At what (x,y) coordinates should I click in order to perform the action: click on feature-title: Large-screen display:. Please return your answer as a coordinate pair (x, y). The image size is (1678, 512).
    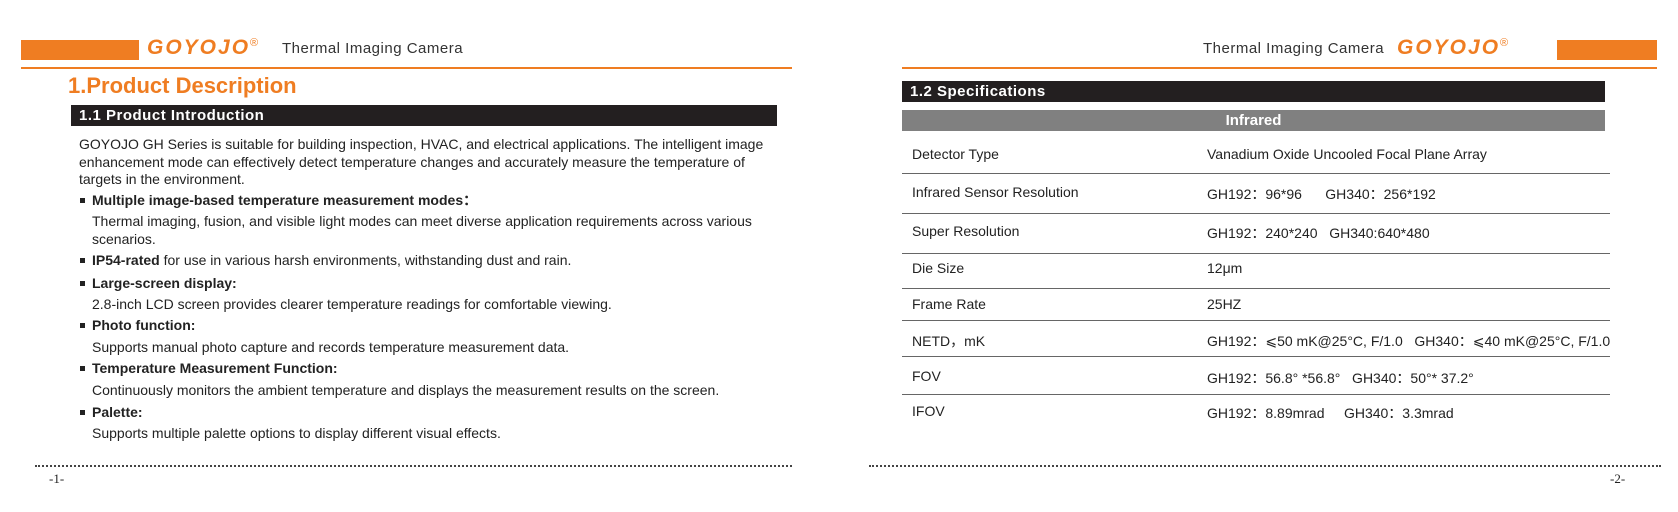
    Looking at the image, I should click on (164, 283).